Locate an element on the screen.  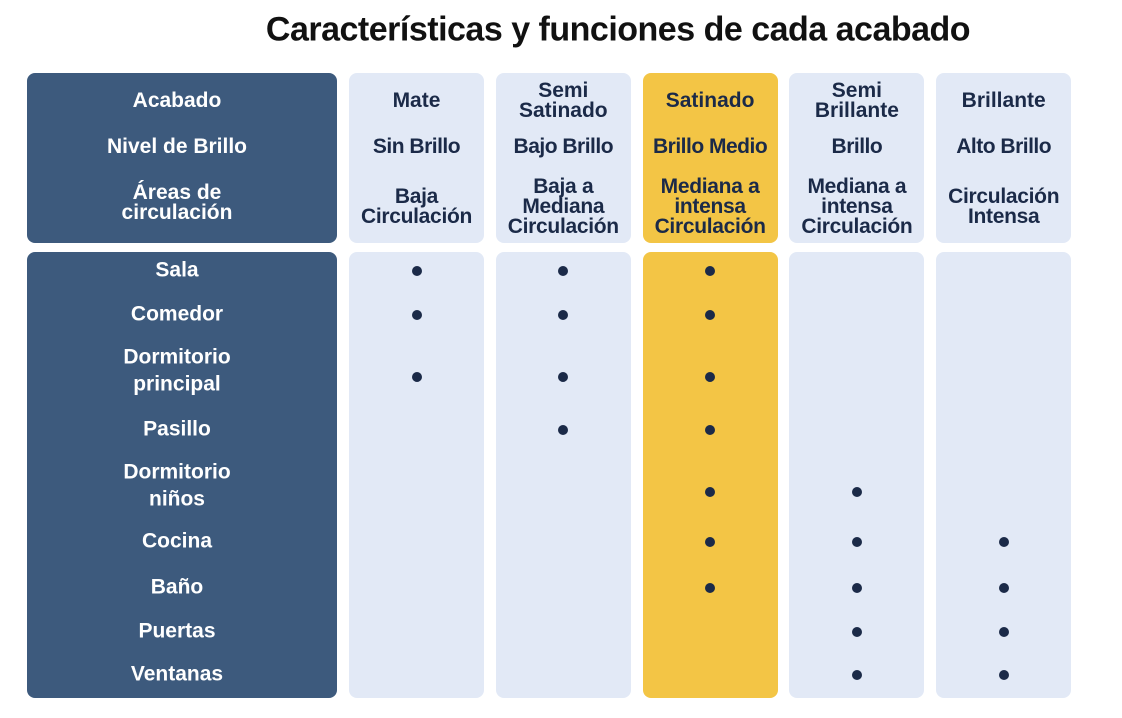
finish-name: Mate is located at coordinates (416, 101).